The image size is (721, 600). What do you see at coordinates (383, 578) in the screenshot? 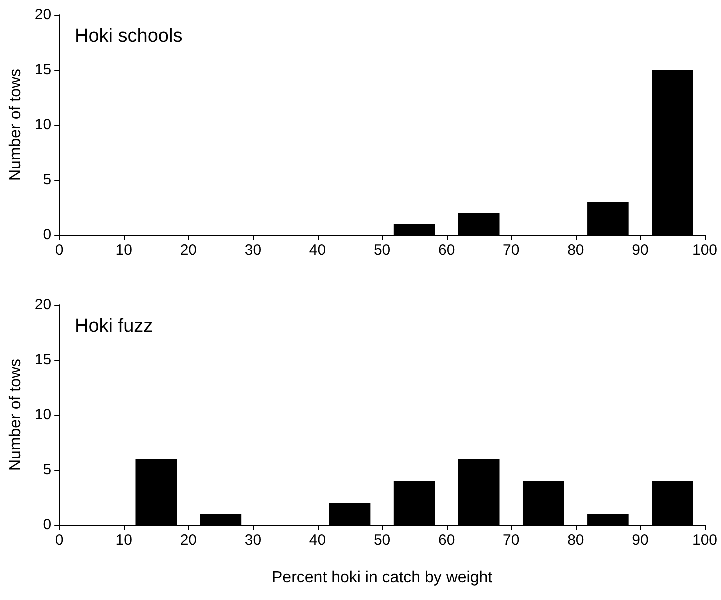
I see `x-axis-title: Percent hoki in catch by weight` at bounding box center [383, 578].